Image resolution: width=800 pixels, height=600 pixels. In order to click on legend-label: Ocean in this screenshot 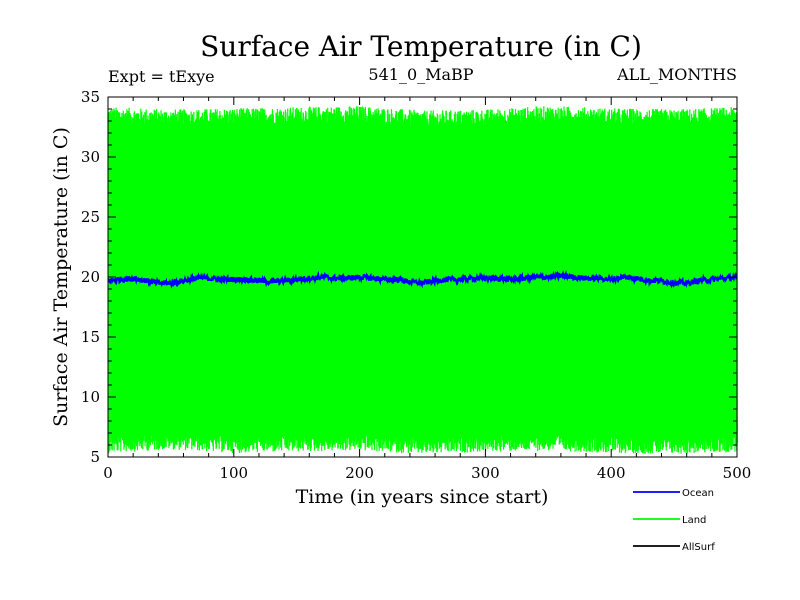, I will do `click(698, 493)`.